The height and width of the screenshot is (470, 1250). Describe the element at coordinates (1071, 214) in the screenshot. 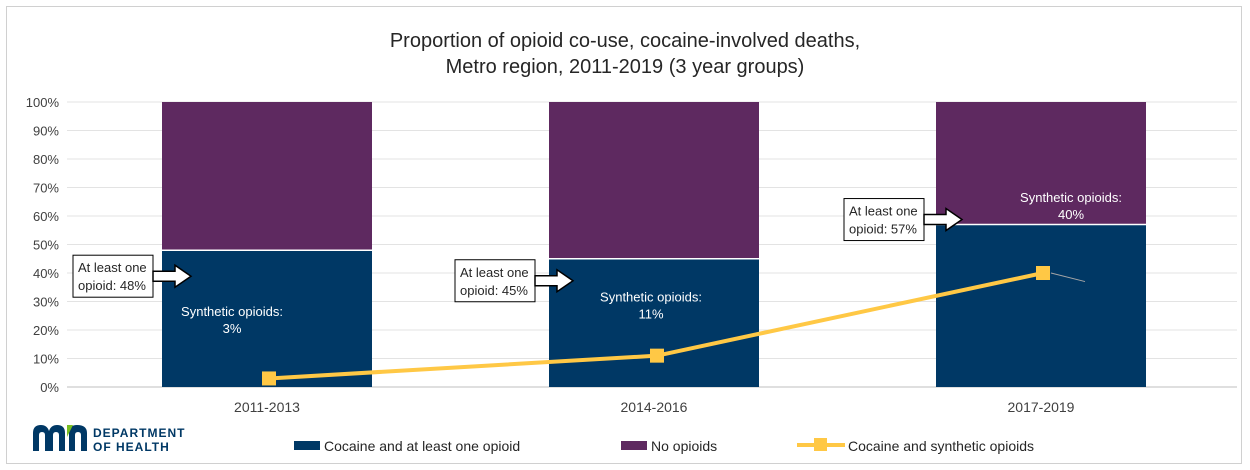

I see `synthetic-label-line-2: 40%` at that location.